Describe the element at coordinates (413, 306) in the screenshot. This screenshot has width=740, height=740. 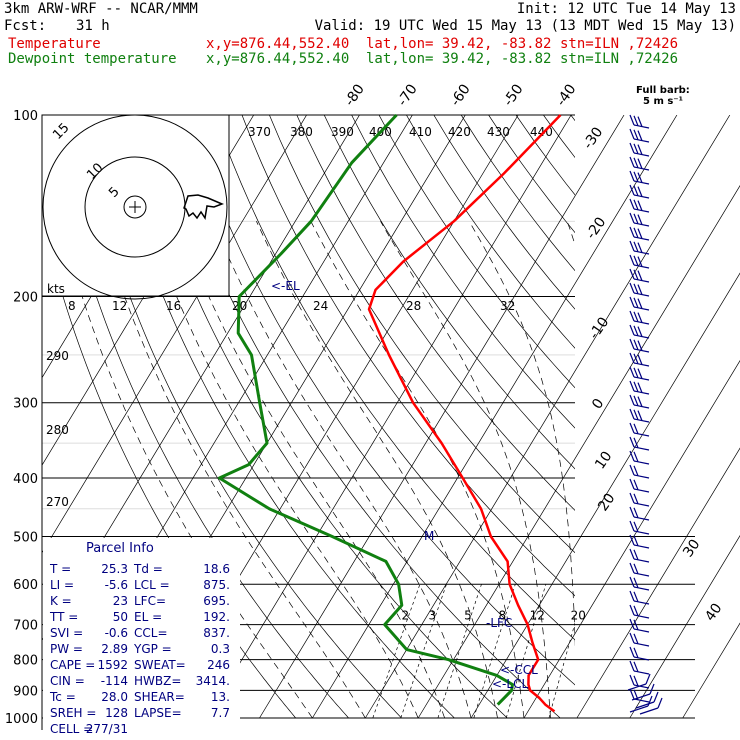
I see `hodograph-speed-label: 28` at that location.